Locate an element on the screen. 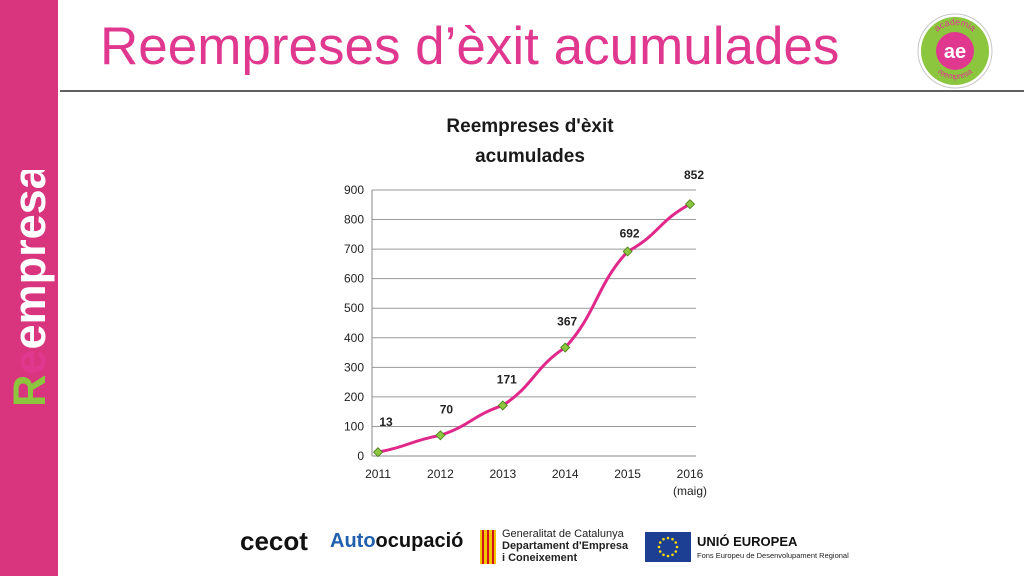 Image resolution: width=1024 pixels, height=576 pixels. cecot-logo-text: cecot is located at coordinates (274, 541).